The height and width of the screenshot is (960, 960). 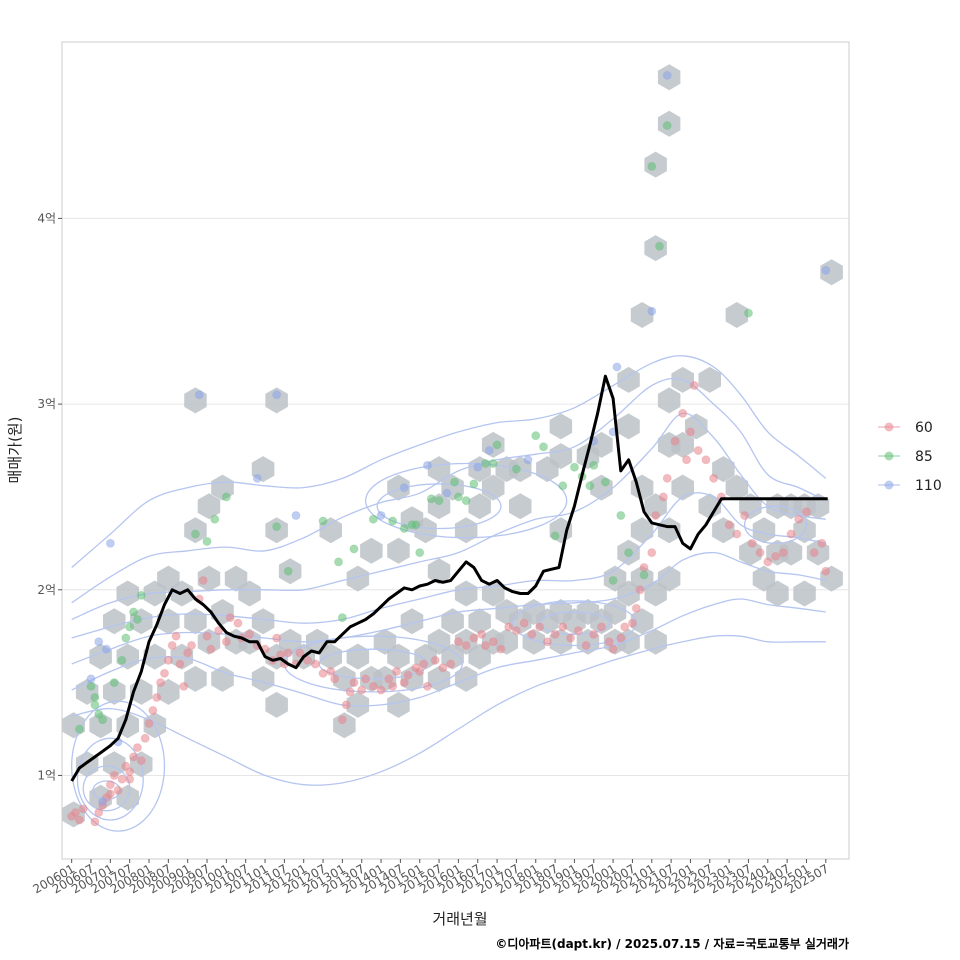 I want to click on y-tick-label: 2억, so click(x=46, y=590).